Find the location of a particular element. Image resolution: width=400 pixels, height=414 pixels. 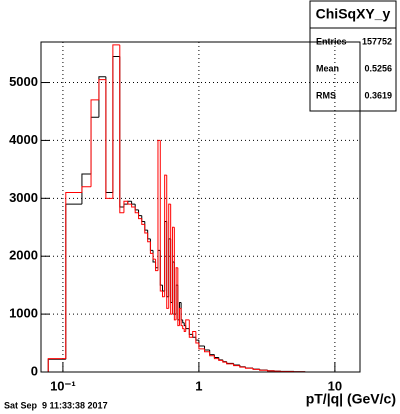

y-tick-label: 3000 is located at coordinates (23, 197).